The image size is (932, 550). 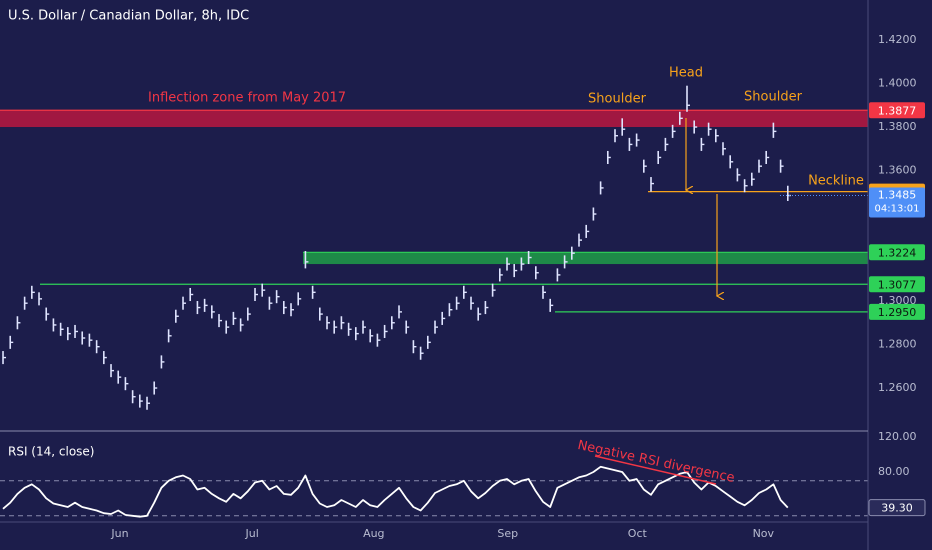 I want to click on level-label: 1.3077, so click(x=897, y=284).